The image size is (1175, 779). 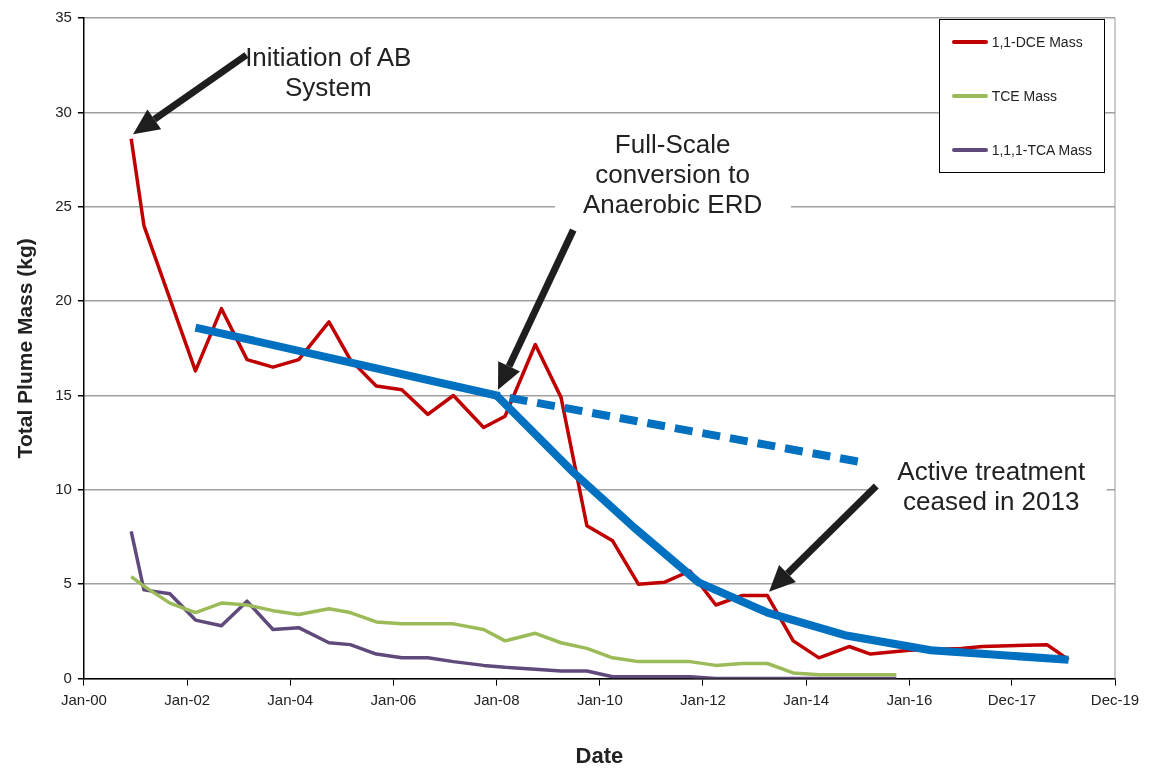 What do you see at coordinates (599, 699) in the screenshot?
I see `x-tick-label: Jan-10` at bounding box center [599, 699].